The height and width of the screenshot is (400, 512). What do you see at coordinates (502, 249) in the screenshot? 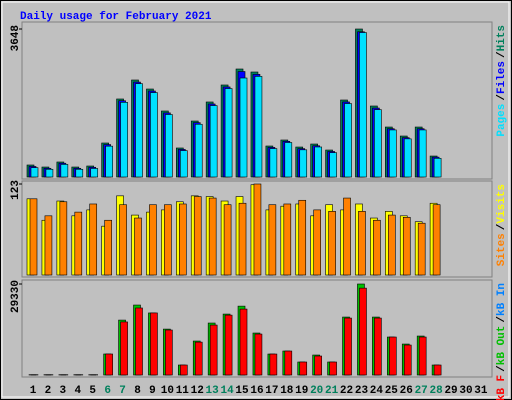
I see `legend-entry: Sites` at bounding box center [502, 249].